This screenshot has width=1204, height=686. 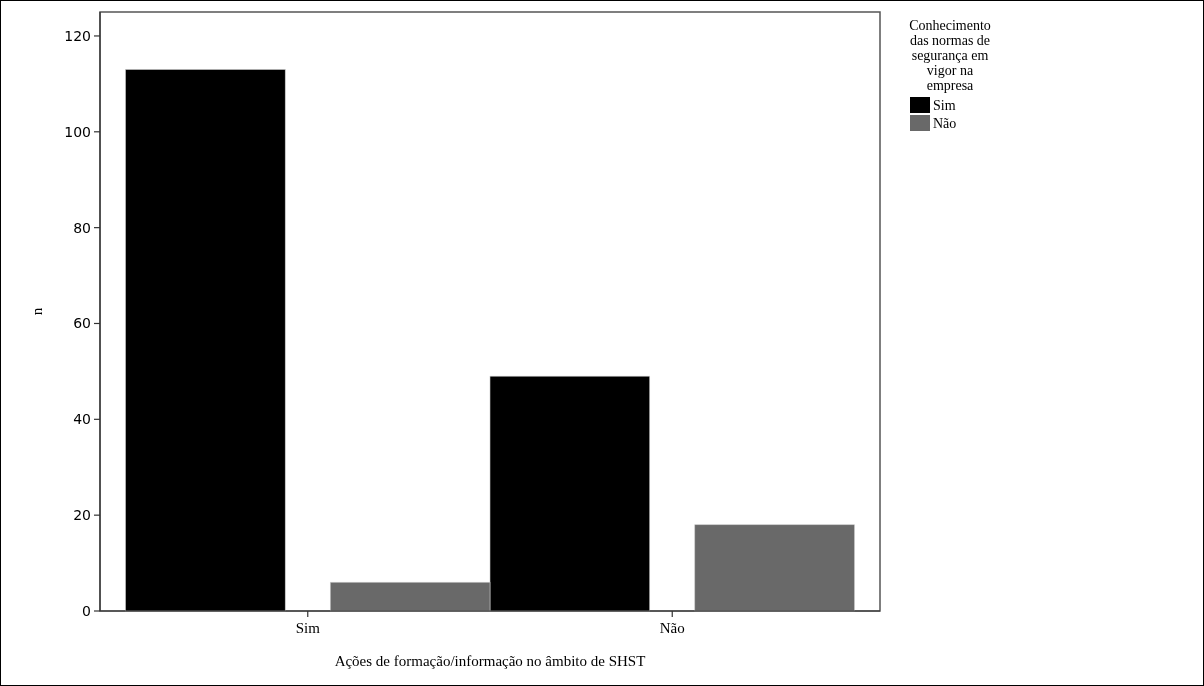 I want to click on y-tick-label: 100, so click(x=77, y=131).